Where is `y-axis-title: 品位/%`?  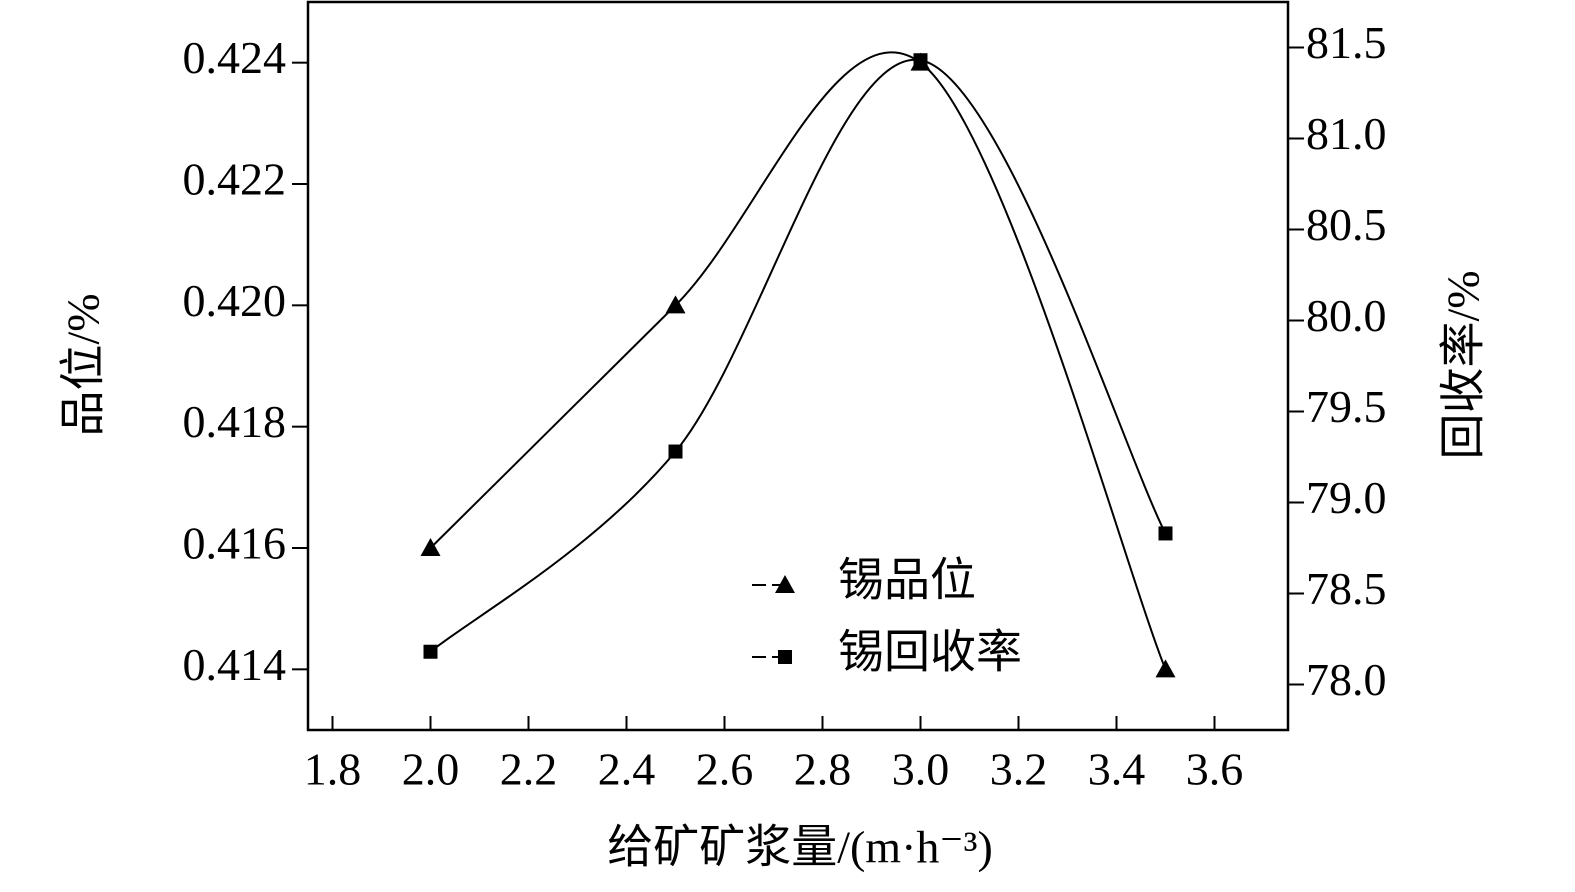
y-axis-title: 品位/% is located at coordinates (83, 364).